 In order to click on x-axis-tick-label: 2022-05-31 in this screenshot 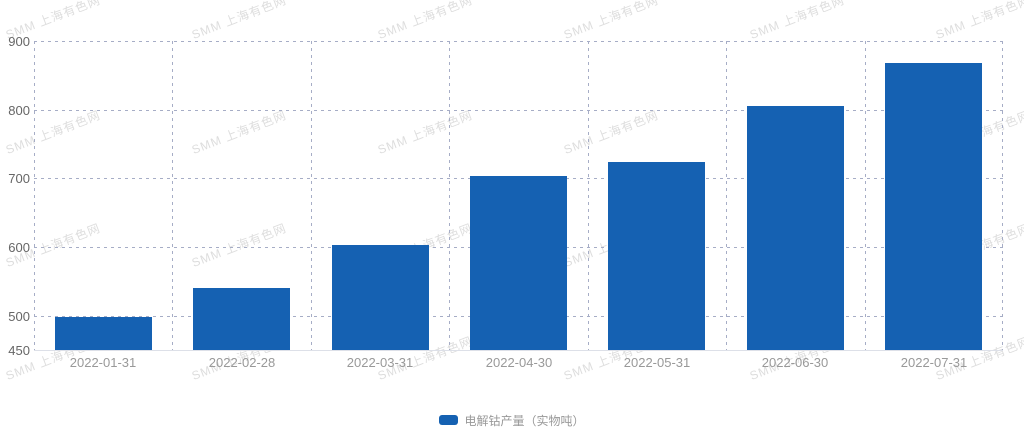, I will do `click(657, 362)`.